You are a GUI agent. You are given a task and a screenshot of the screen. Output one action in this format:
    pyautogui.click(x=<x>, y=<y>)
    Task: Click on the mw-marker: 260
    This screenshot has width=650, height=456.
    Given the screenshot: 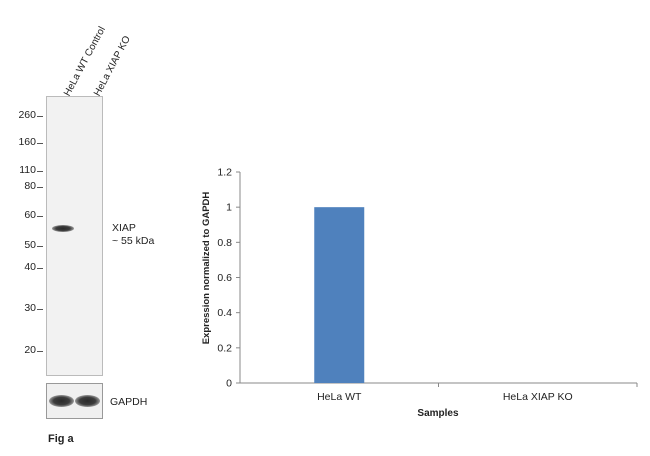 What is the action you would take?
    pyautogui.click(x=27, y=115)
    